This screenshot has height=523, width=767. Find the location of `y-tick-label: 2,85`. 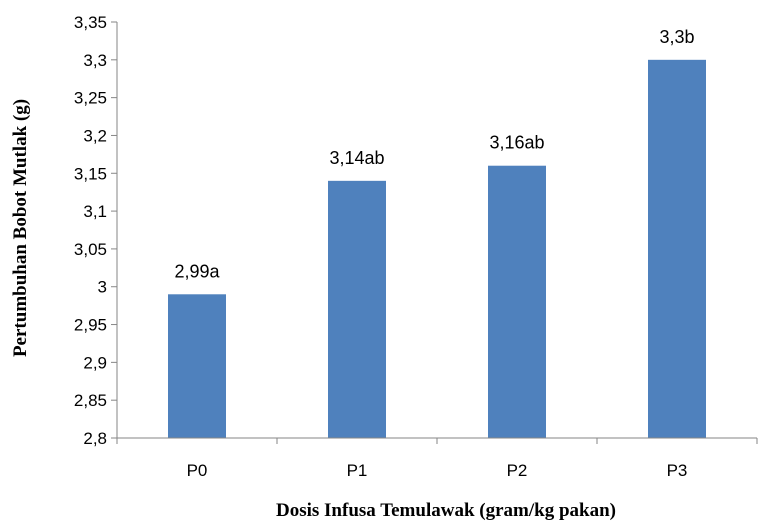

y-tick-label: 2,85 is located at coordinates (90, 400).